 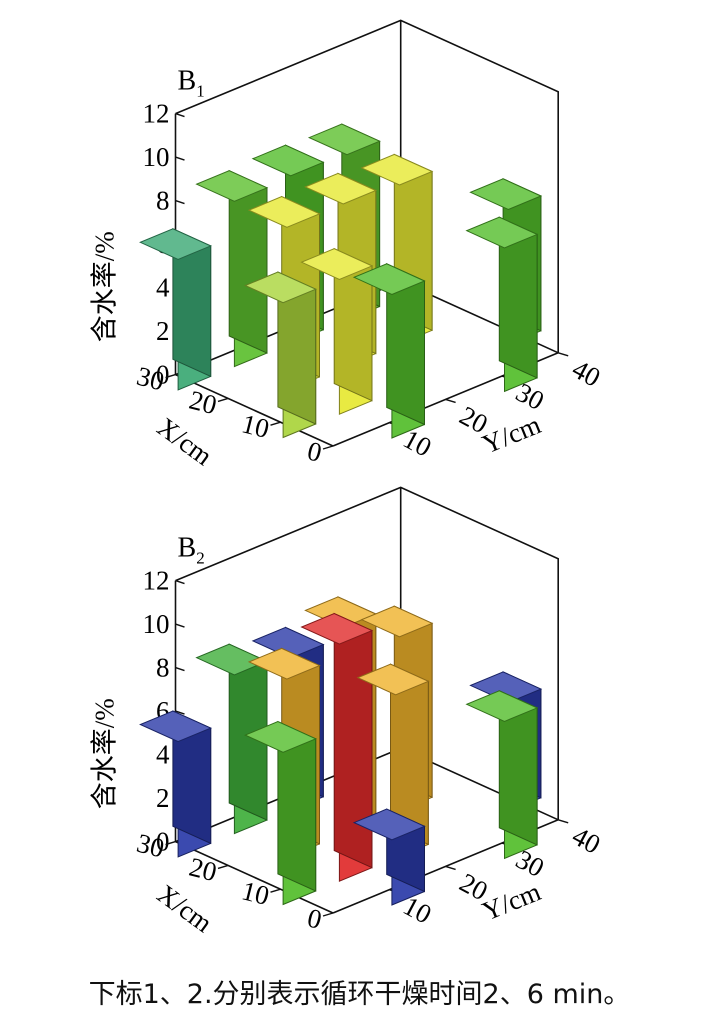 I want to click on chart-title: B2, so click(x=191, y=550).